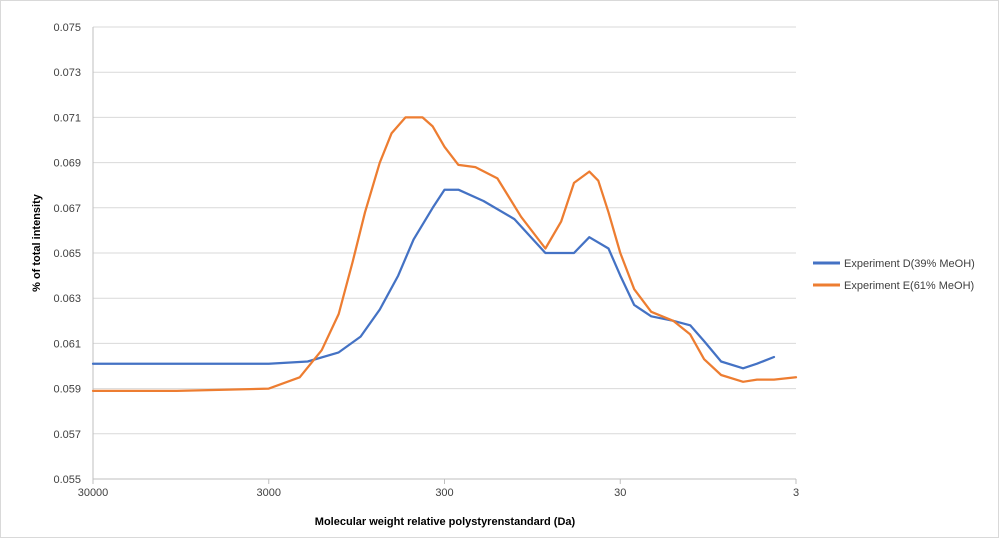  Describe the element at coordinates (620, 493) in the screenshot. I see `x-tick-label: 30` at that location.